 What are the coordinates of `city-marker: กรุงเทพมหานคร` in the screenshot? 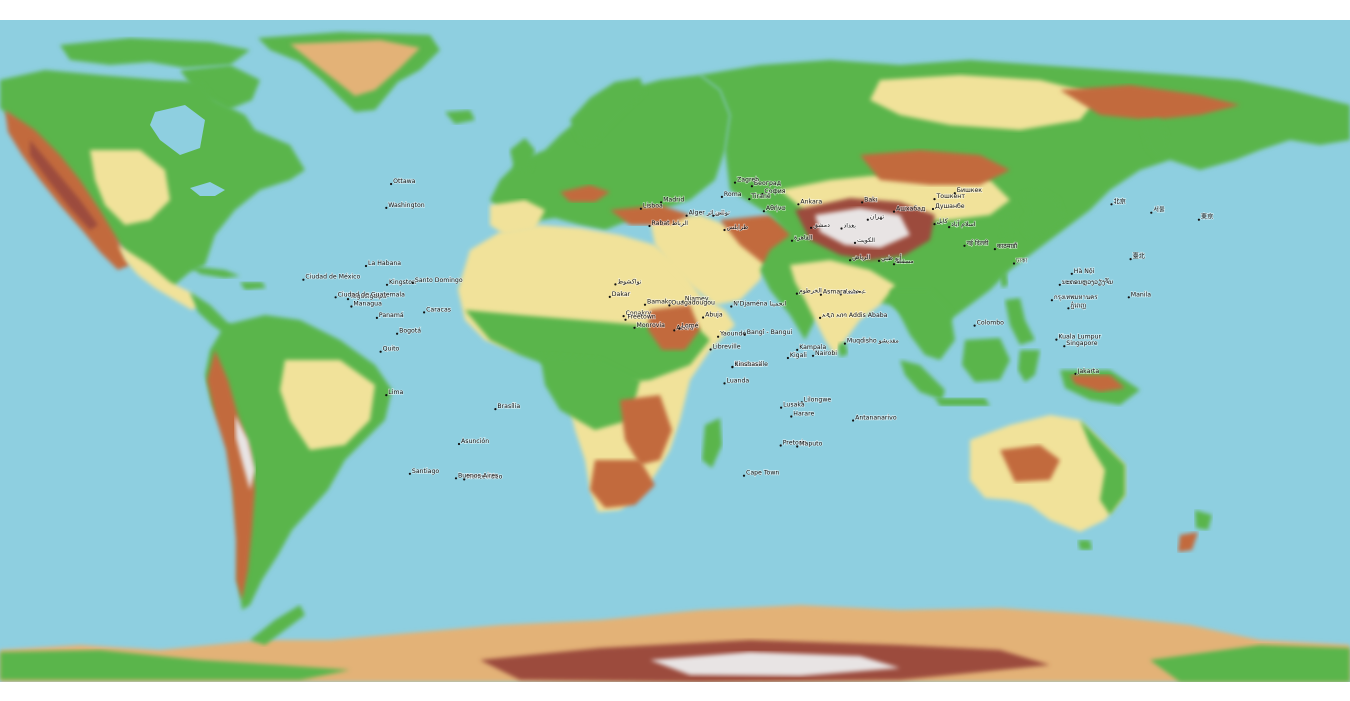 It's located at (1074, 298).